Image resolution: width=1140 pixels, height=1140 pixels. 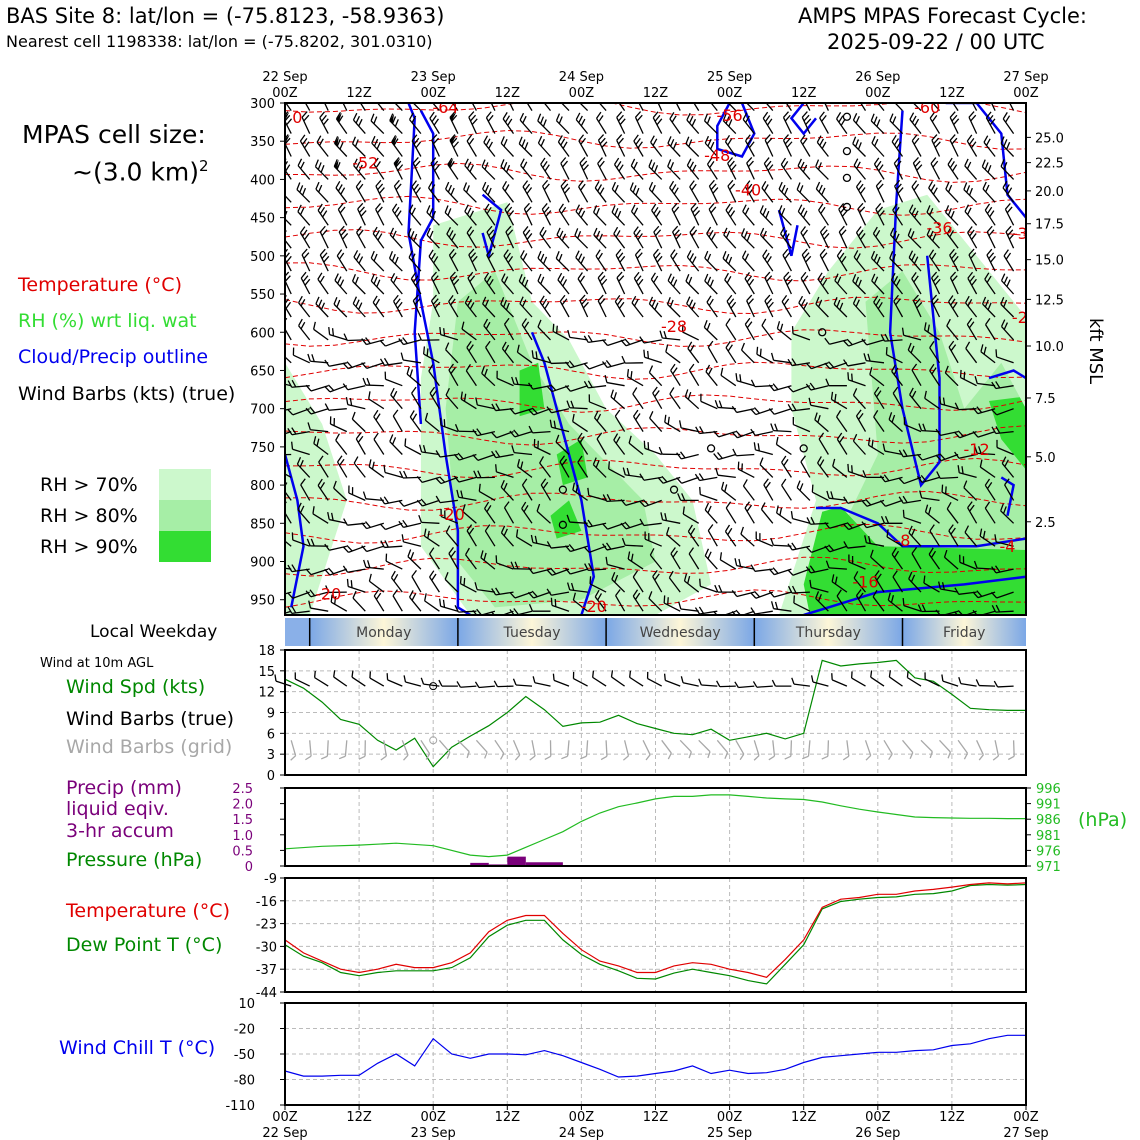 I want to click on pressure-unit: (hPa), so click(x=1103, y=820).